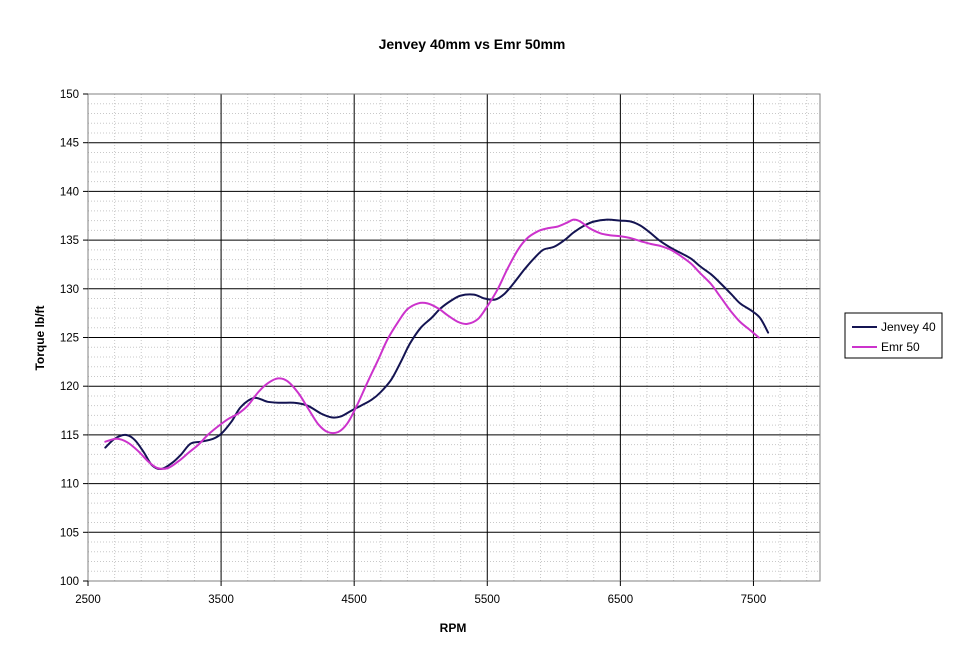 The image size is (960, 662). Describe the element at coordinates (420, 593) in the screenshot. I see `x-axis-tick-labels: 2500 3500 4500 5500 6500 7500` at that location.